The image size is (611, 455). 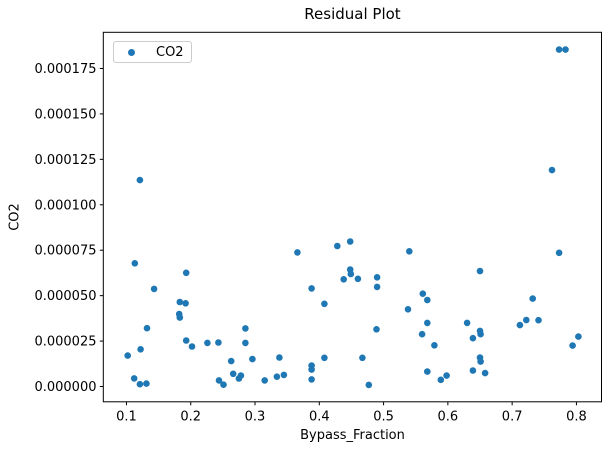 I want to click on x-tick-label: 0.8, so click(x=576, y=417).